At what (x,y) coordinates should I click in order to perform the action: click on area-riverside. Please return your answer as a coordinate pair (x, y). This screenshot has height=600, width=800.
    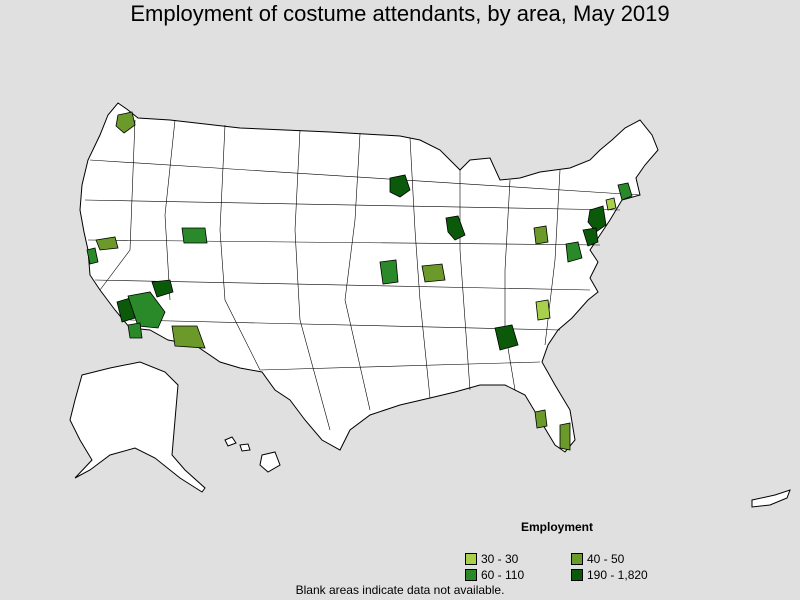
    Looking at the image, I should click on (146, 310).